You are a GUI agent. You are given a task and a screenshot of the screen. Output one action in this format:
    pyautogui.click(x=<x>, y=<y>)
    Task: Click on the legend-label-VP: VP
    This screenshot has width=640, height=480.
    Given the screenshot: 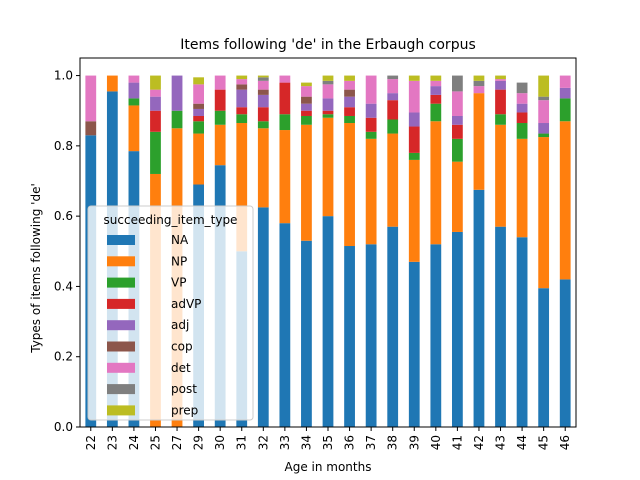 What is the action you would take?
    pyautogui.click(x=178, y=283)
    